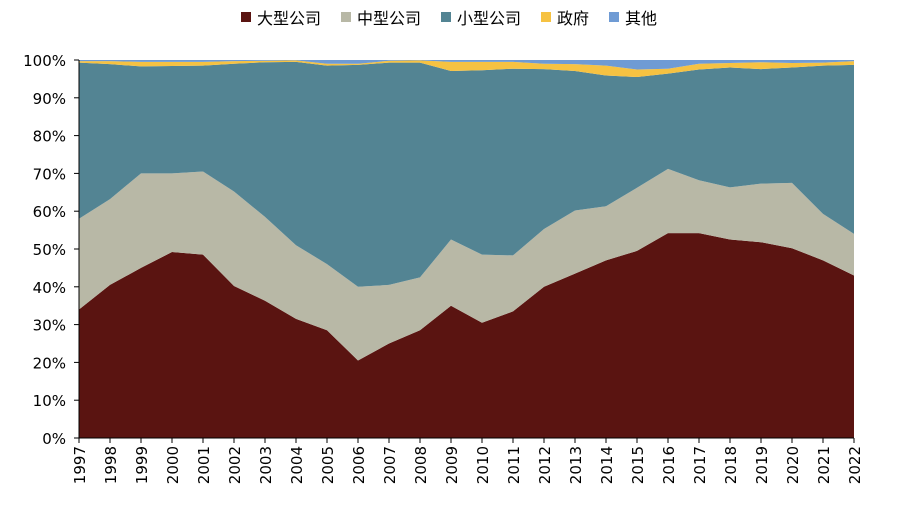  I want to click on legend-item-4: 政府, so click(565, 17).